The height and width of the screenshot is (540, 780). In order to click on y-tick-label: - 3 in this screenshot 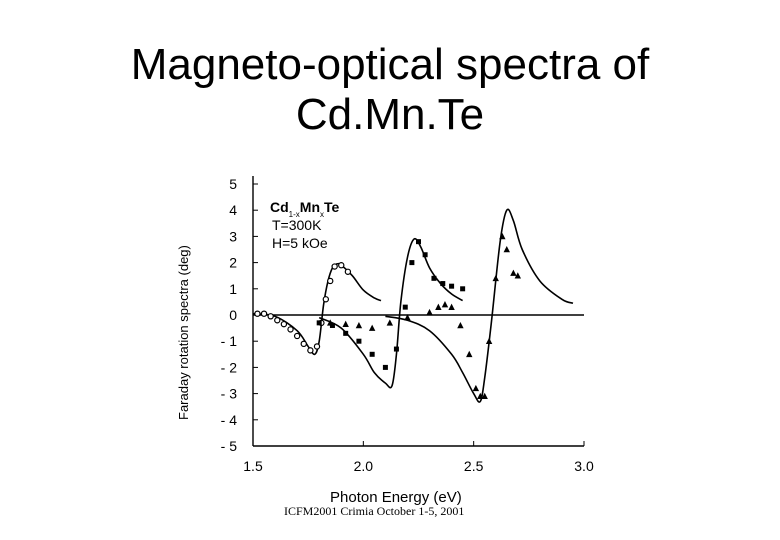, I will do `click(229, 394)`.